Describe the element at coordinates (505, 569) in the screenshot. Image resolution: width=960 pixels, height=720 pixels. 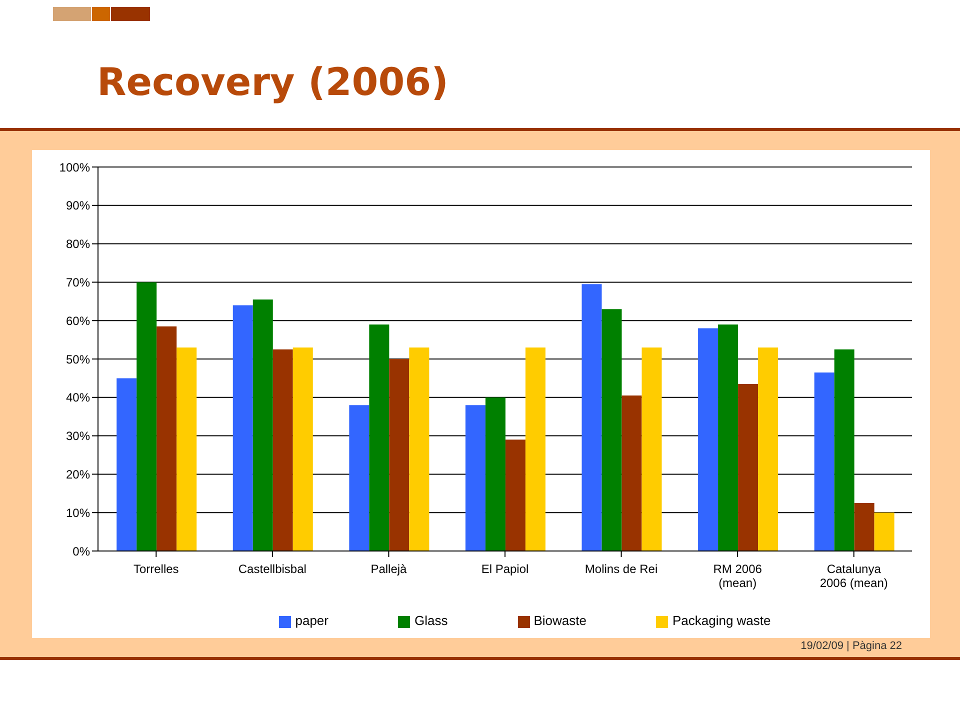
I see `x-tick-label: El Papiol` at that location.